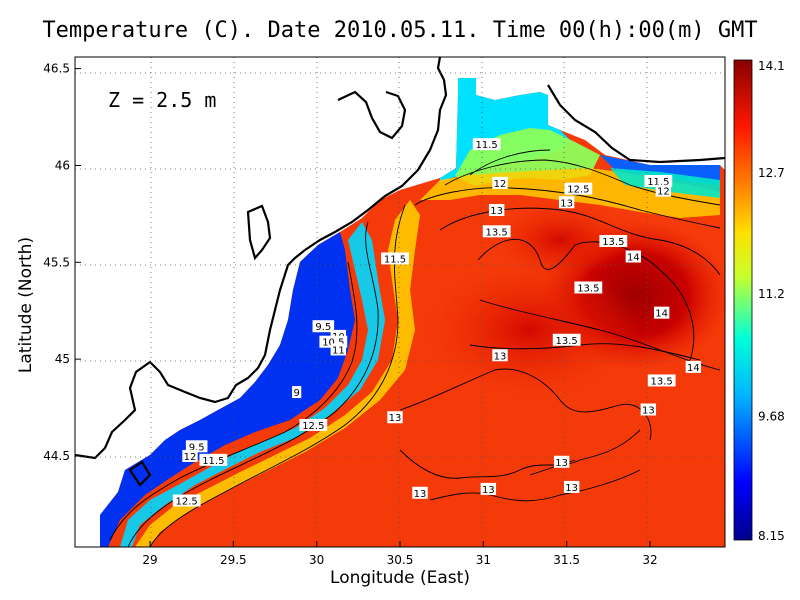 The image size is (800, 600). I want to click on depth-label: Z = 2.5 m, so click(162, 100).